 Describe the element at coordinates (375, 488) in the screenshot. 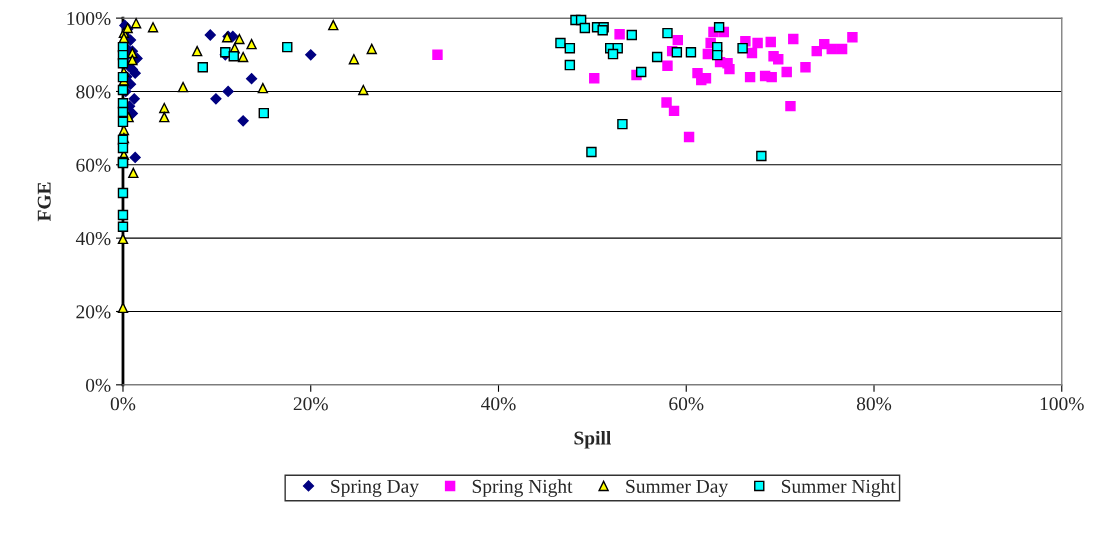

I see `legend-label: Spring Day` at that location.